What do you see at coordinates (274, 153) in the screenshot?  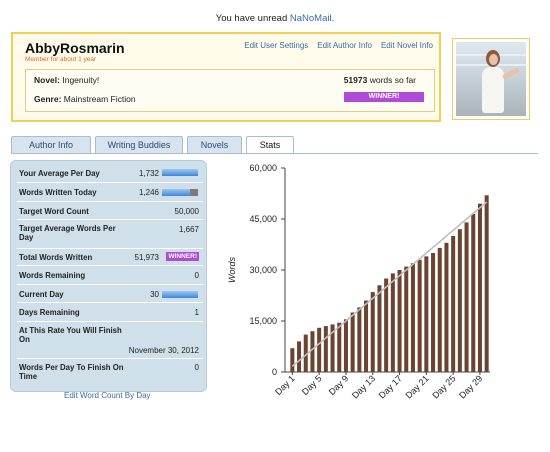 I see `tab-divider` at bounding box center [274, 153].